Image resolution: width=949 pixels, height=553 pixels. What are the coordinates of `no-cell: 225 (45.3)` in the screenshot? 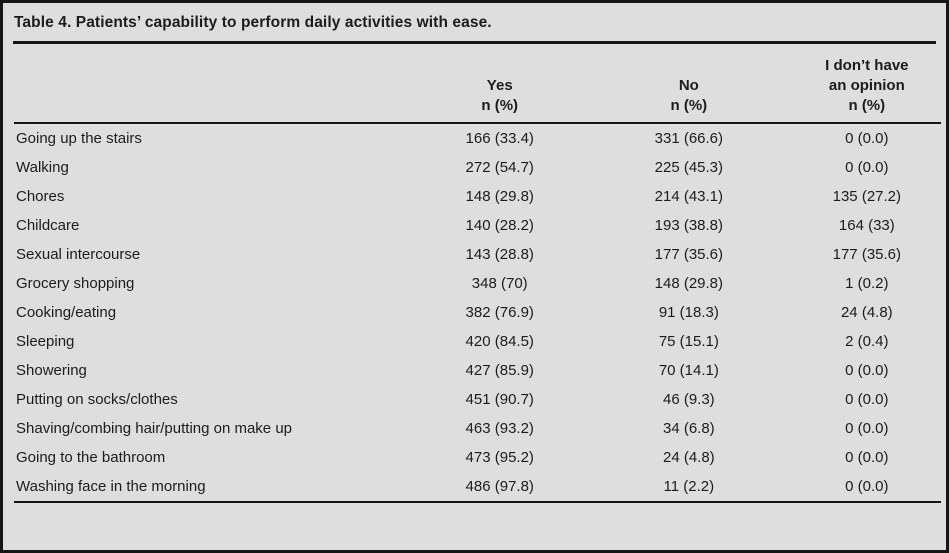 It's located at (689, 167).